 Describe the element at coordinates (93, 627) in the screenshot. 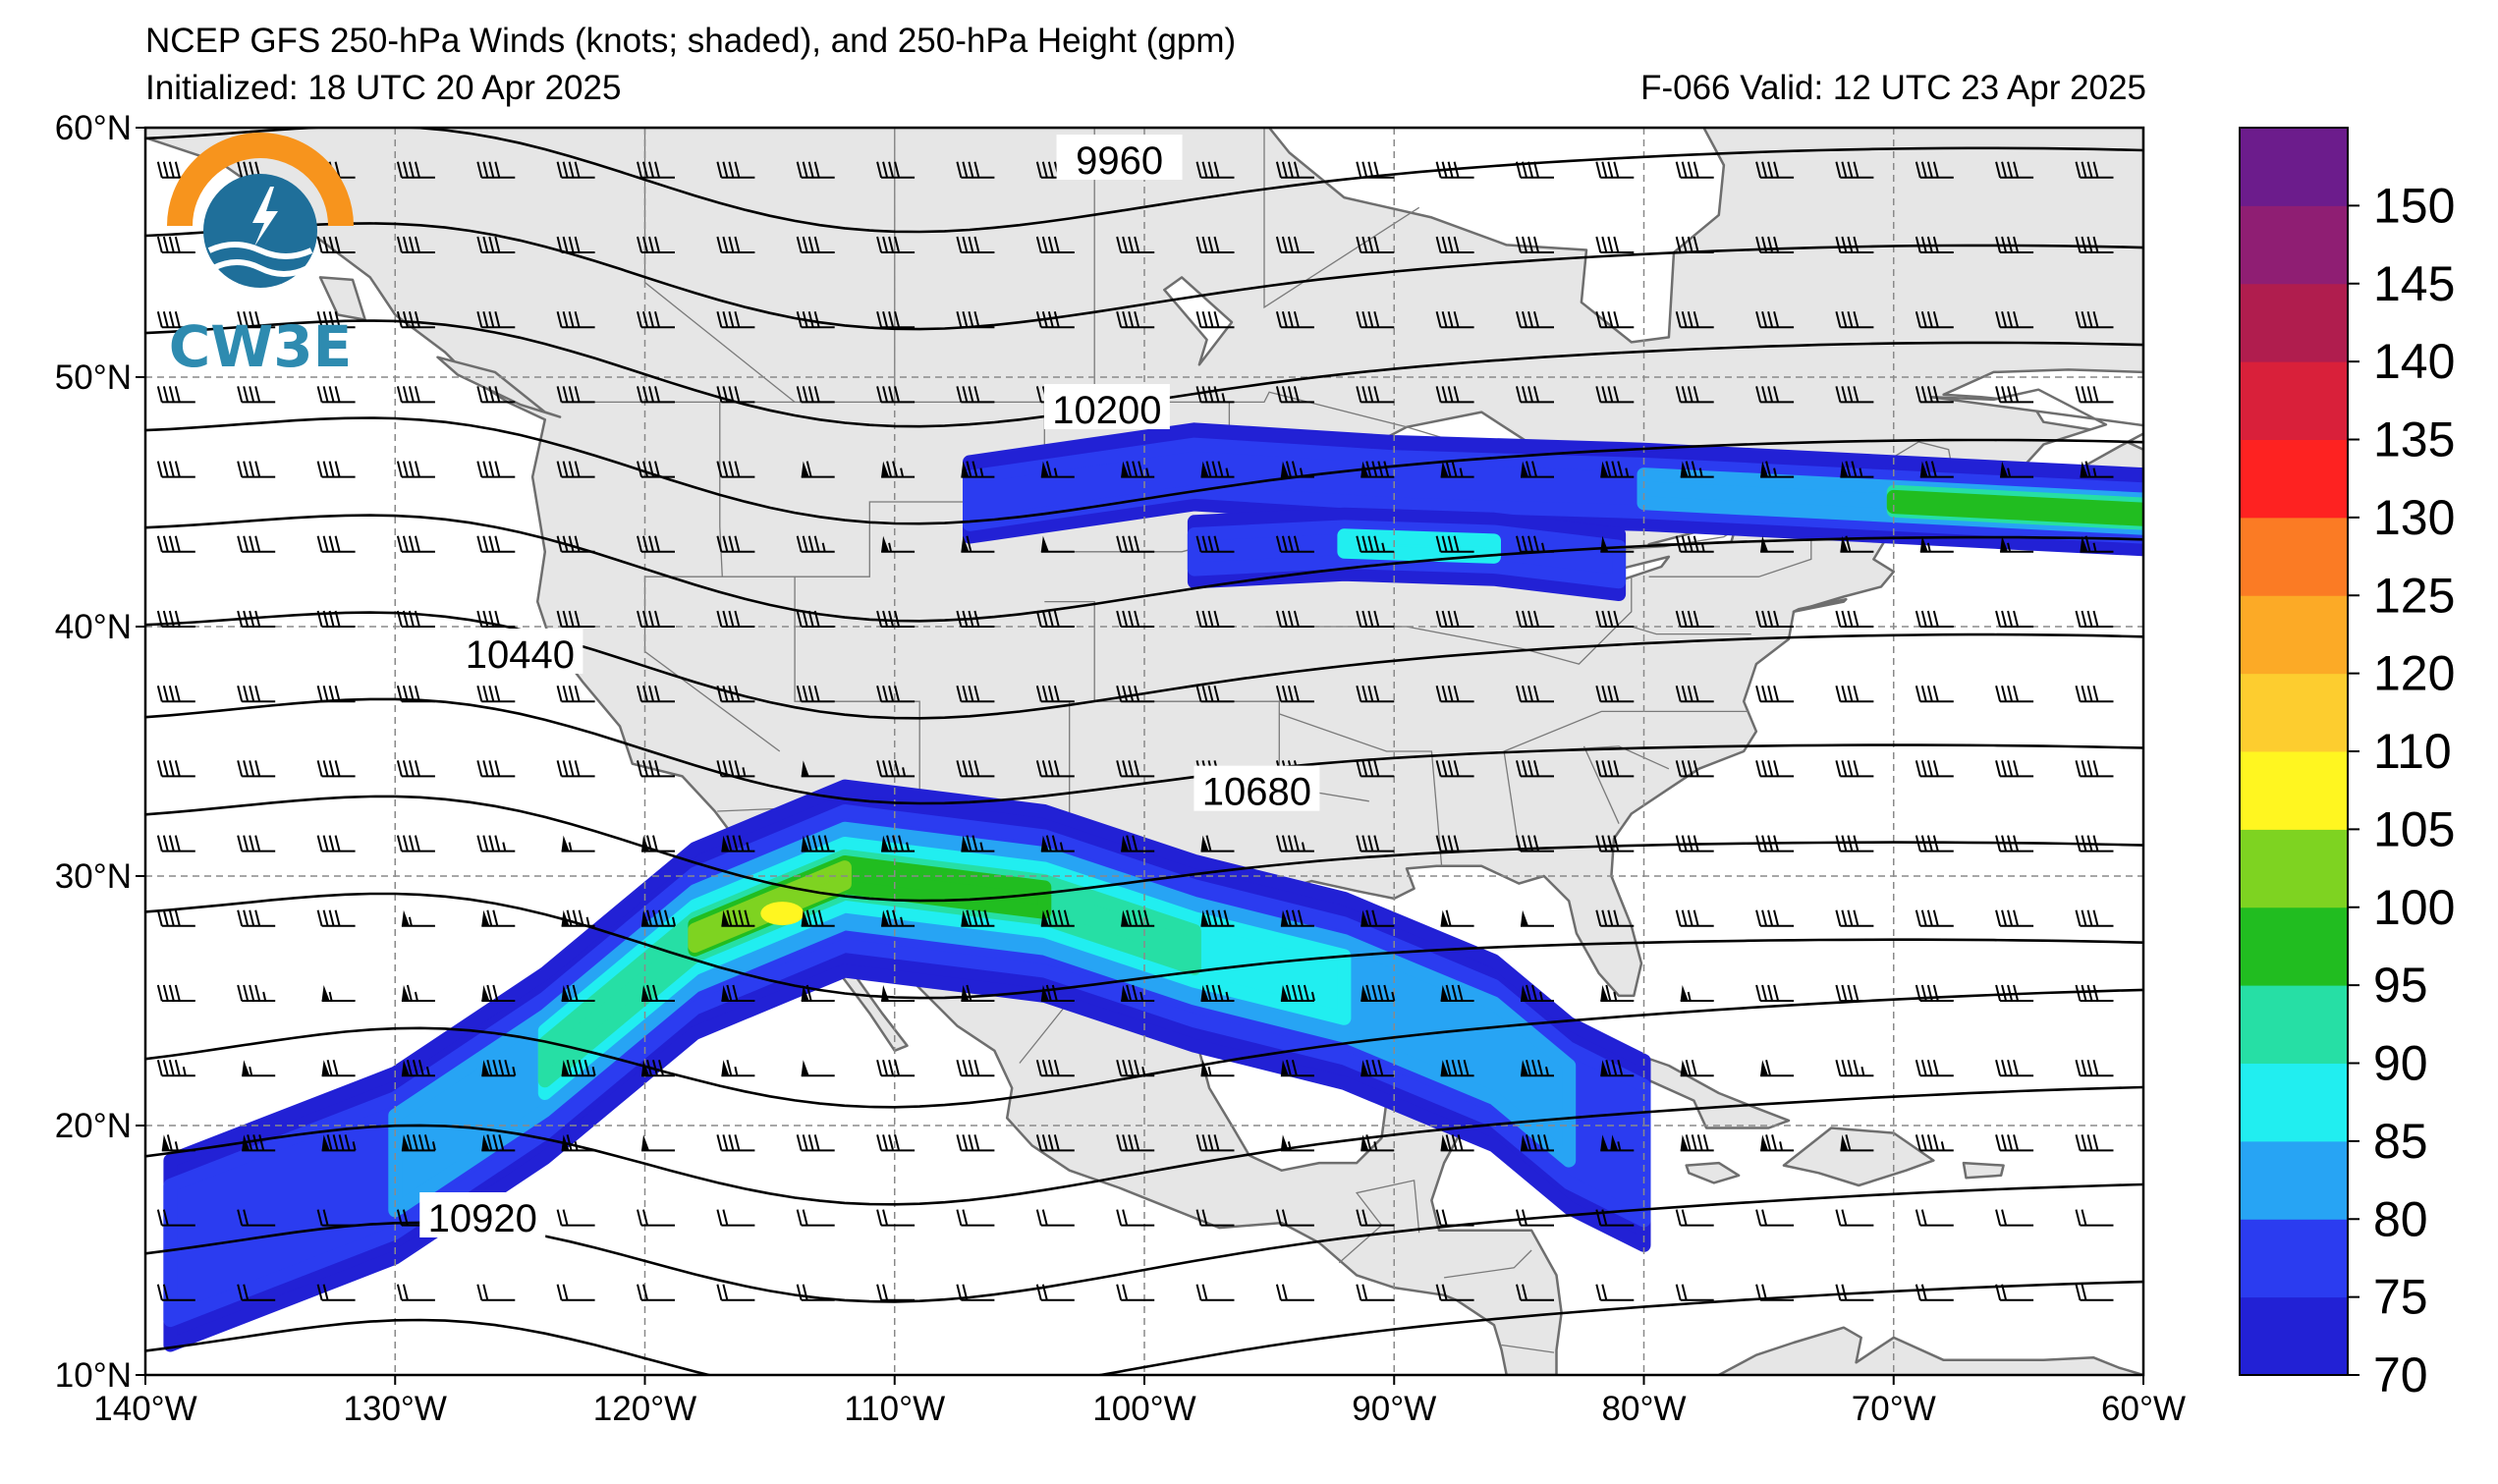

I see `lat-tick-label: 40°N` at that location.